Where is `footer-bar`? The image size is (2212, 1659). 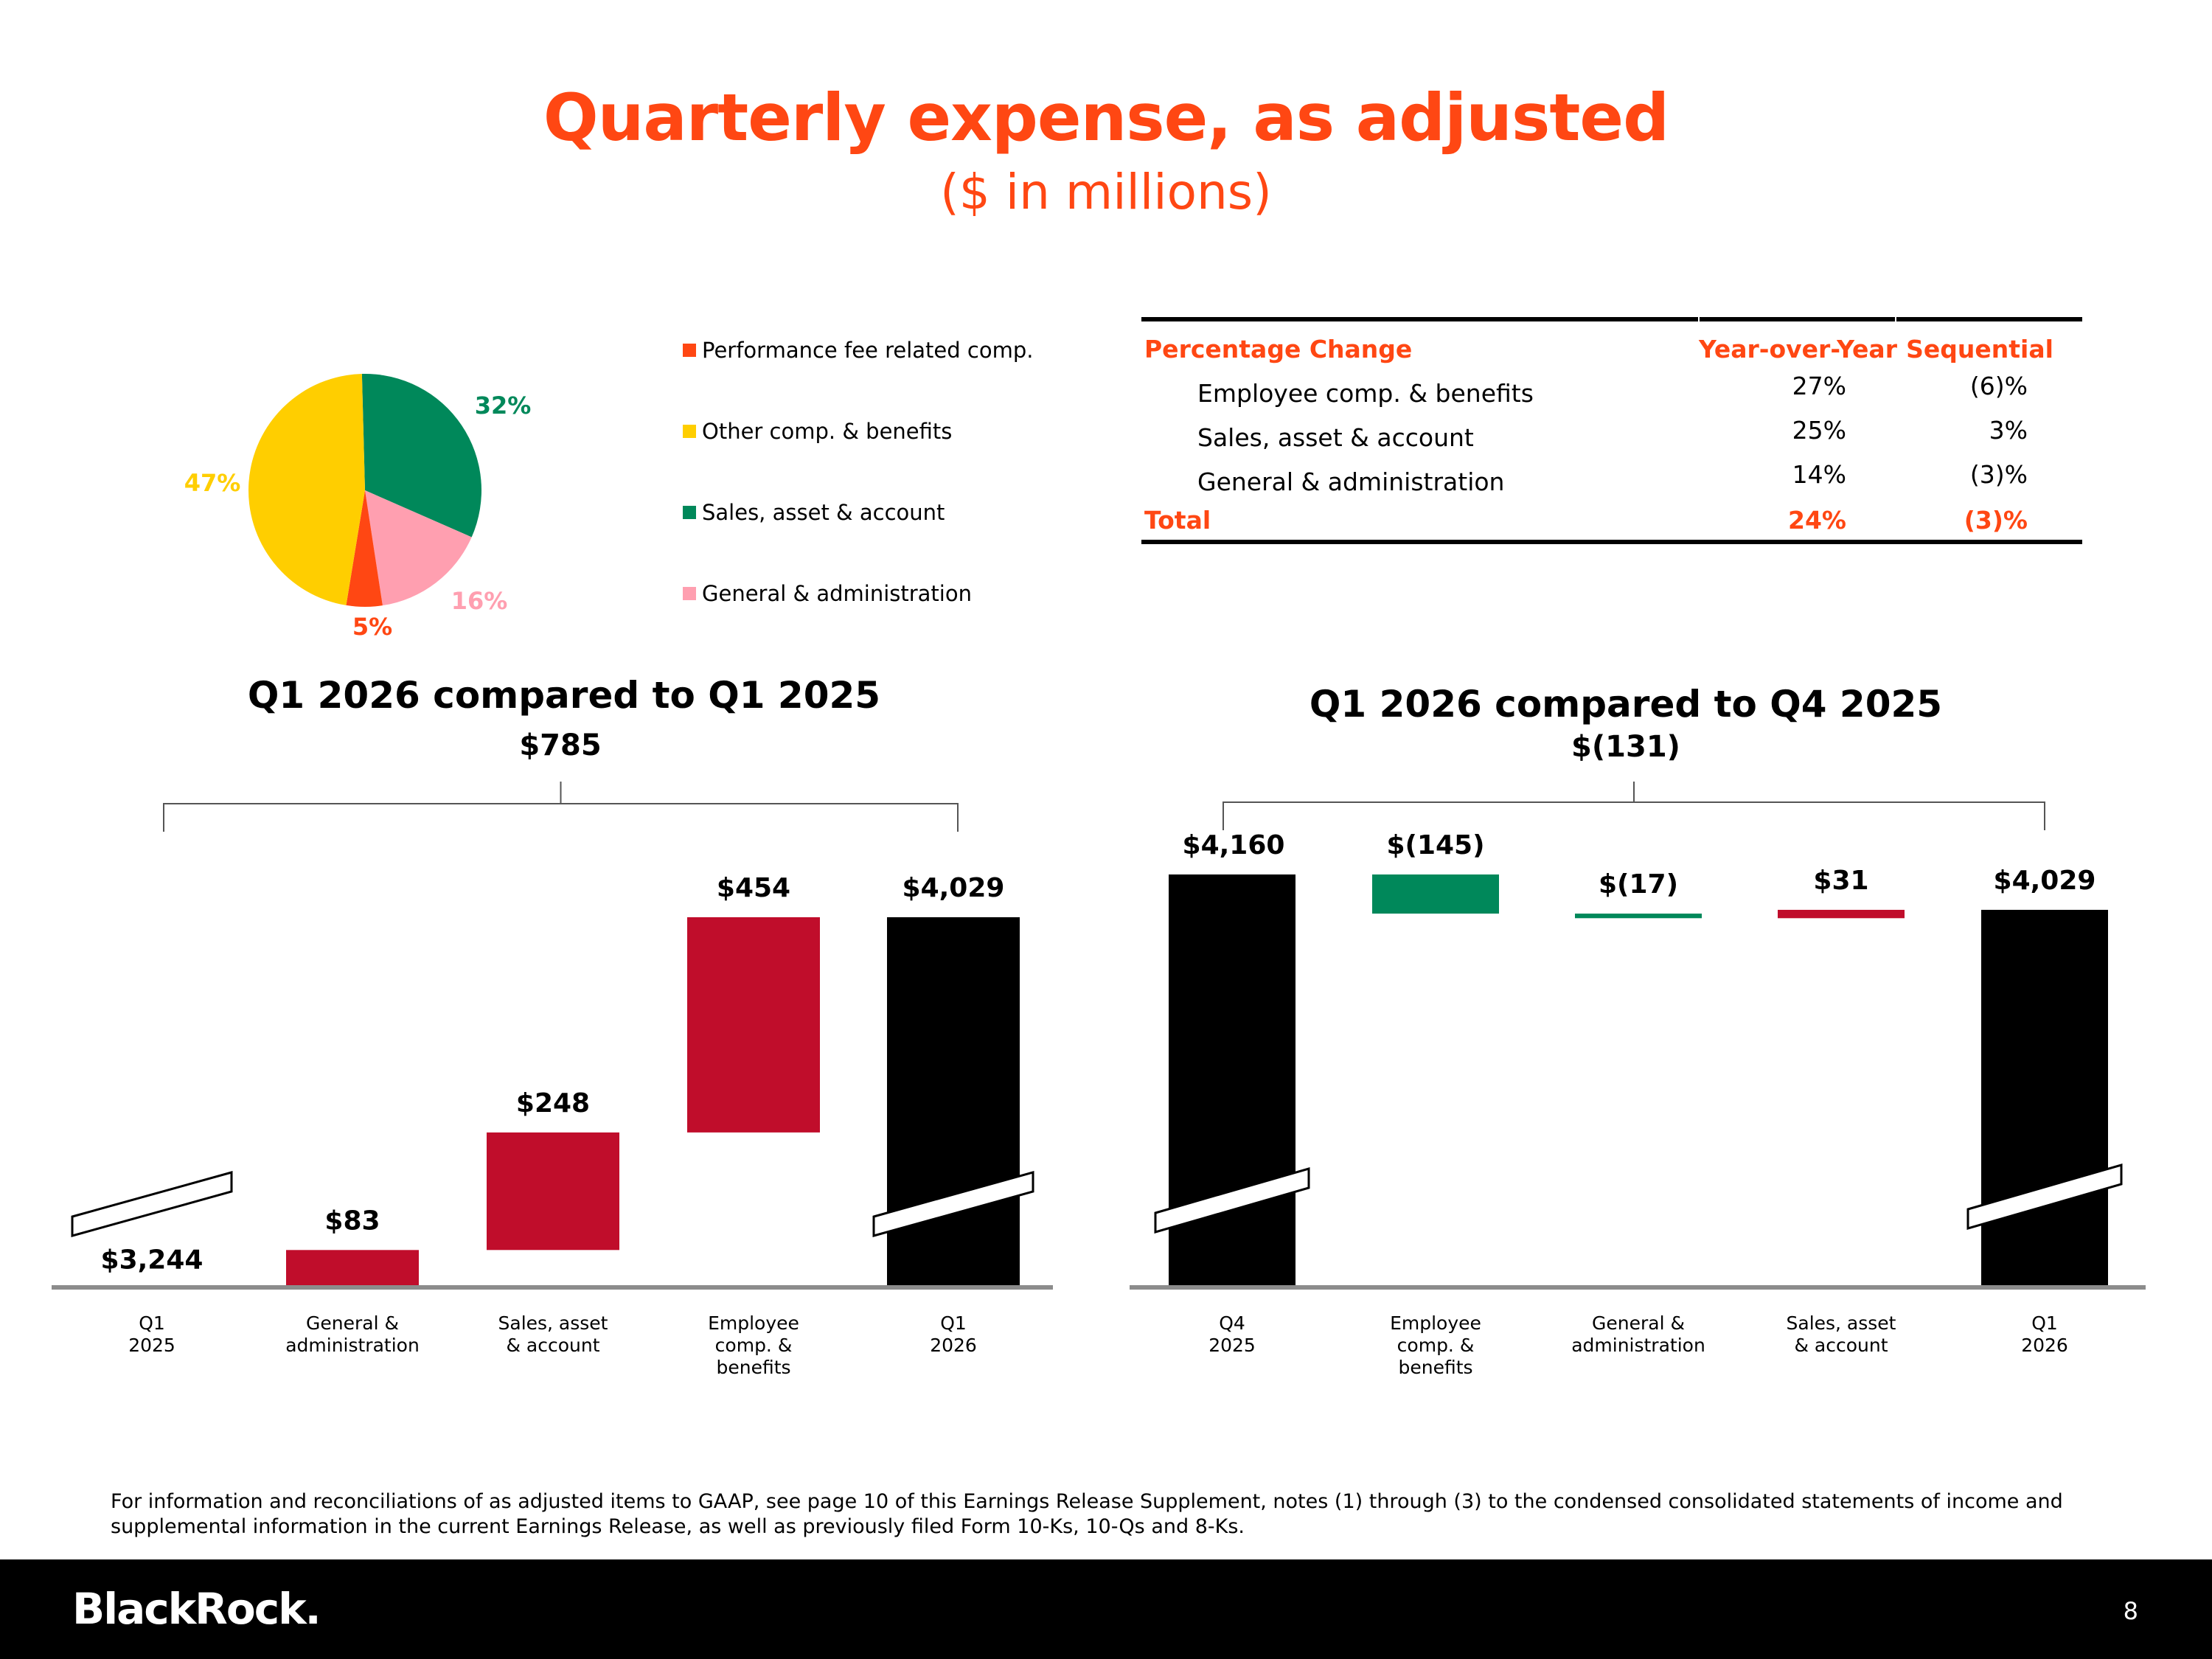
footer-bar is located at coordinates (1106, 1609).